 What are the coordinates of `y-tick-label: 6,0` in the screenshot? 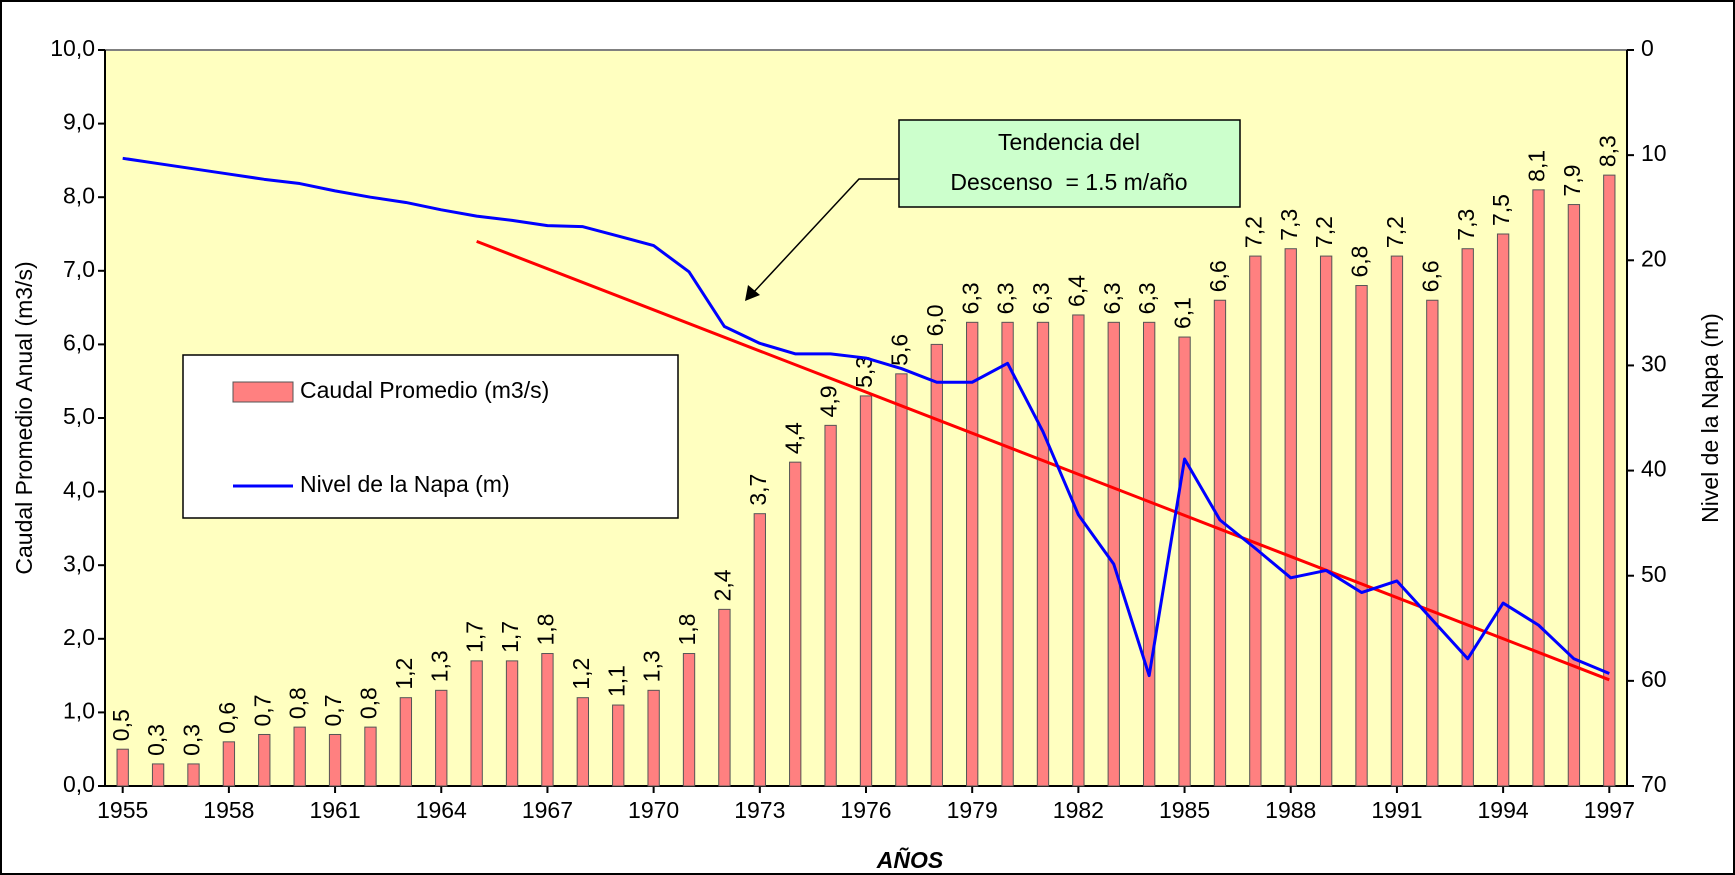 It's located at (79, 342).